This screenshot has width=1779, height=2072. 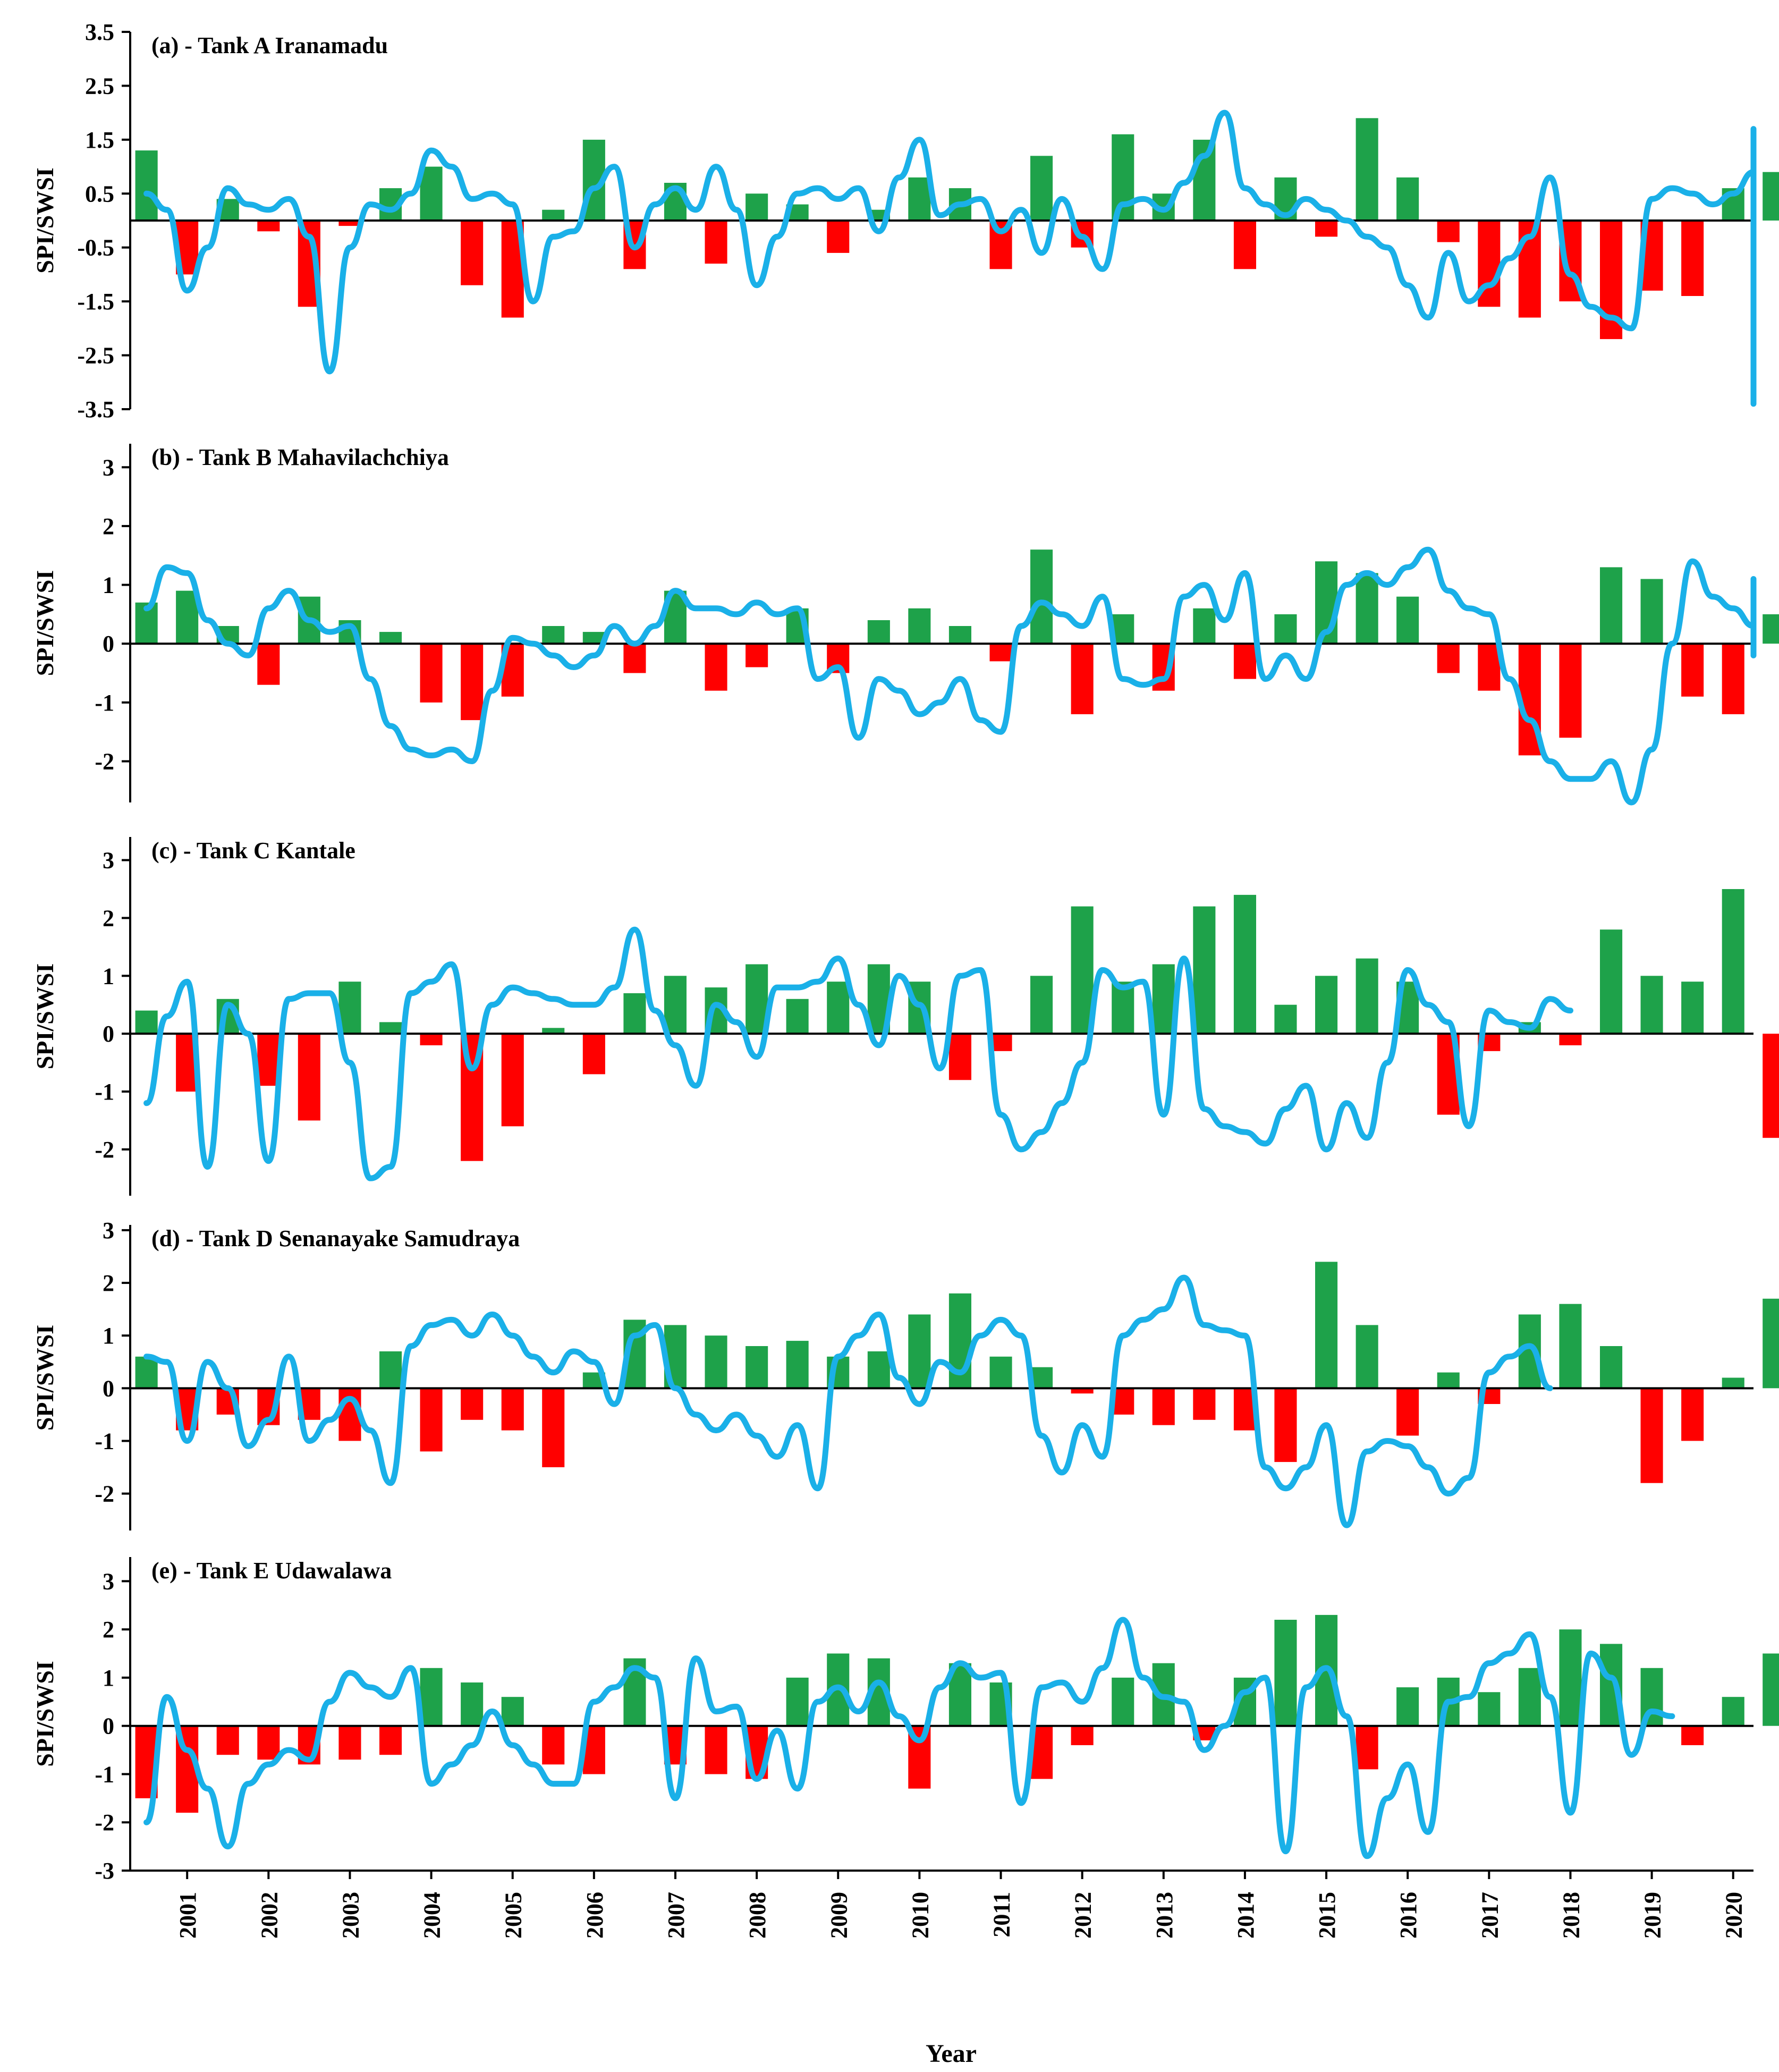 What do you see at coordinates (920, 1915) in the screenshot?
I see `x-tick-label: 2010` at bounding box center [920, 1915].